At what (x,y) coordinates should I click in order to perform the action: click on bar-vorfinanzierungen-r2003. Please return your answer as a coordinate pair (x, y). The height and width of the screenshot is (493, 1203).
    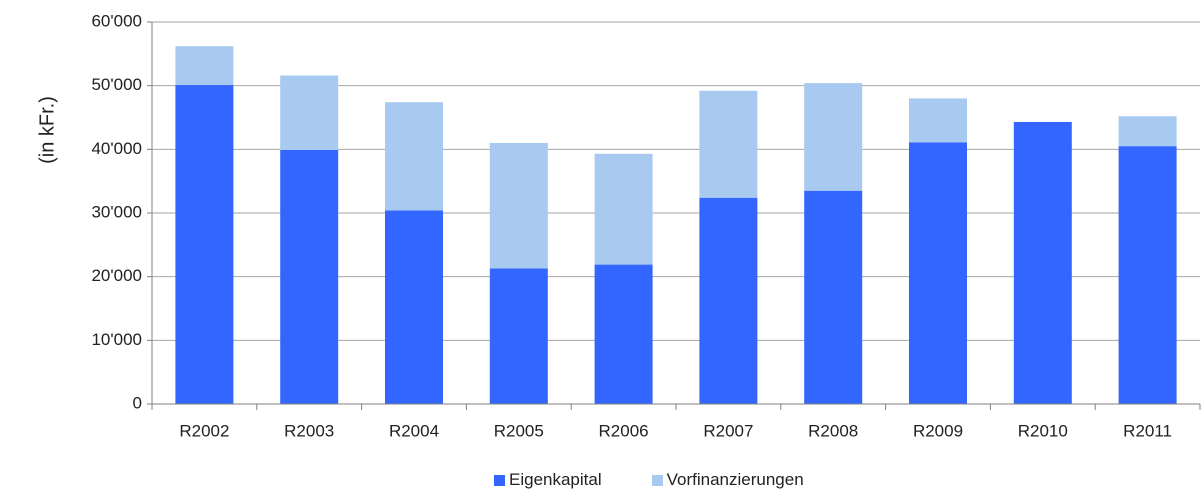
    Looking at the image, I should click on (309, 112).